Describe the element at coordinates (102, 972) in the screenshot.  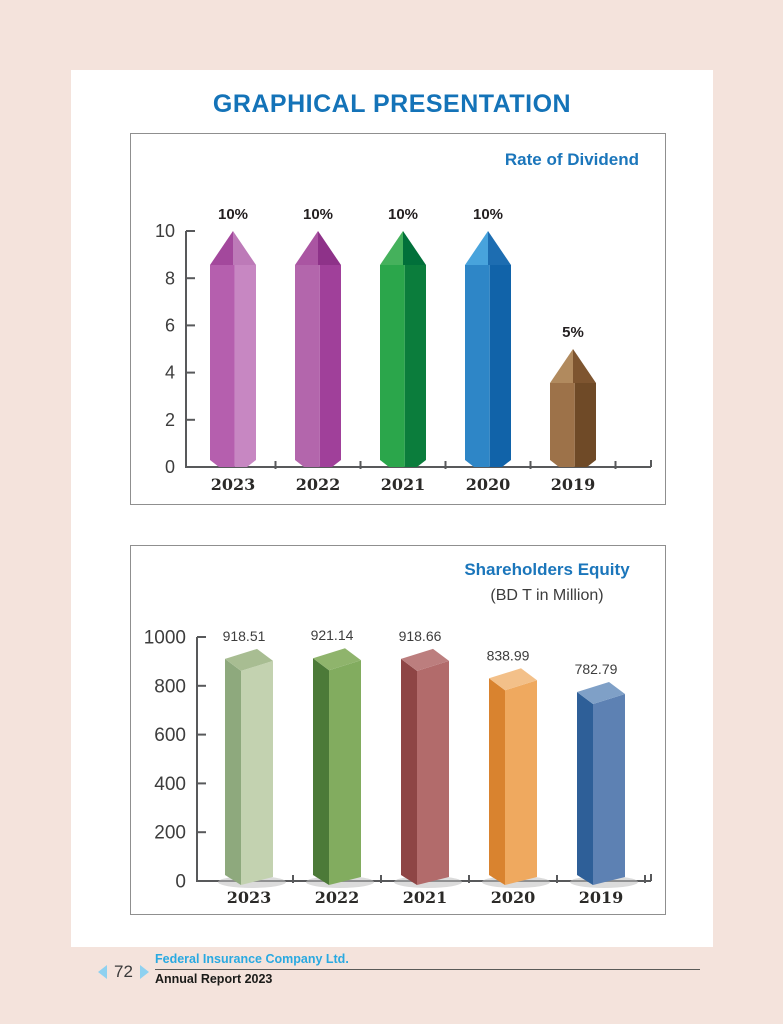
I see `left-arrow-icon` at that location.